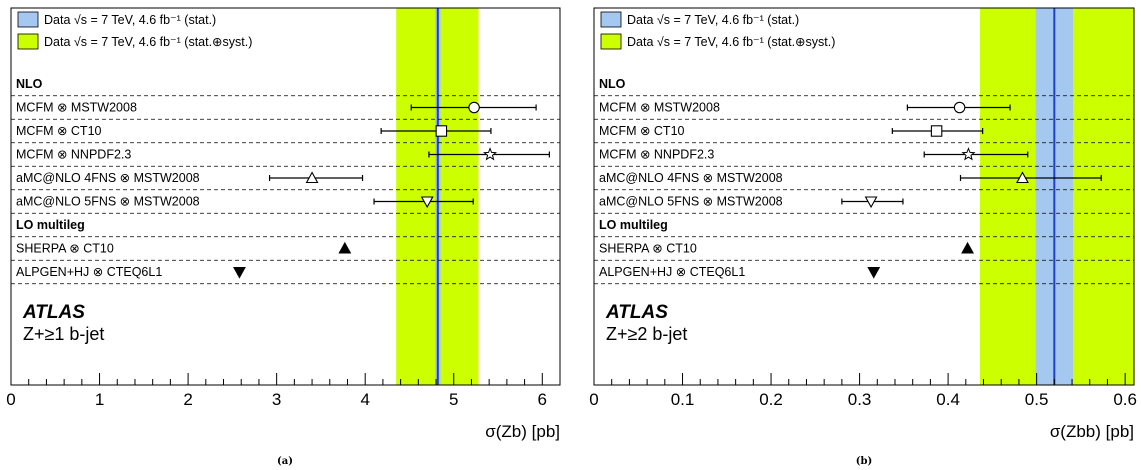 This screenshot has height=470, width=1141. Describe the element at coordinates (771, 399) in the screenshot. I see `x-tick-label: 0.2` at that location.